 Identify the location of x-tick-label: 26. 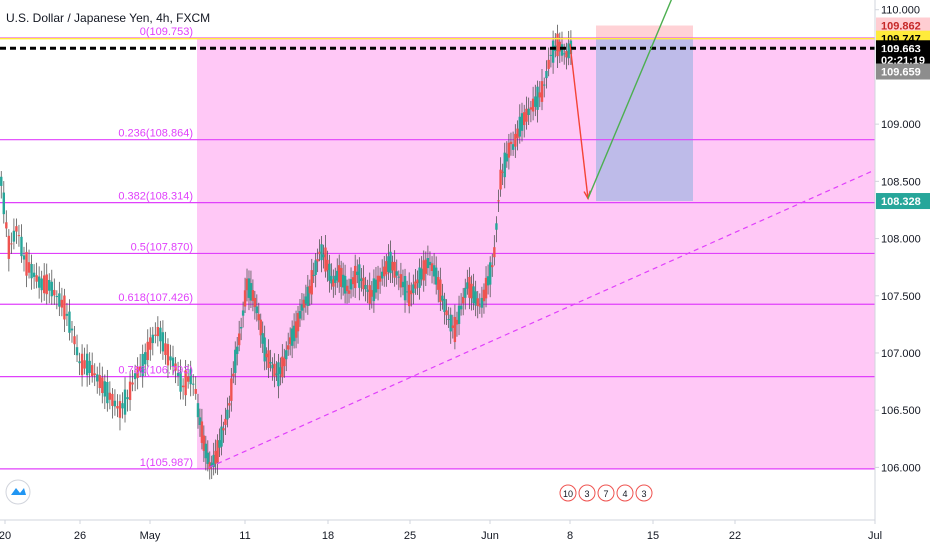
(80, 536).